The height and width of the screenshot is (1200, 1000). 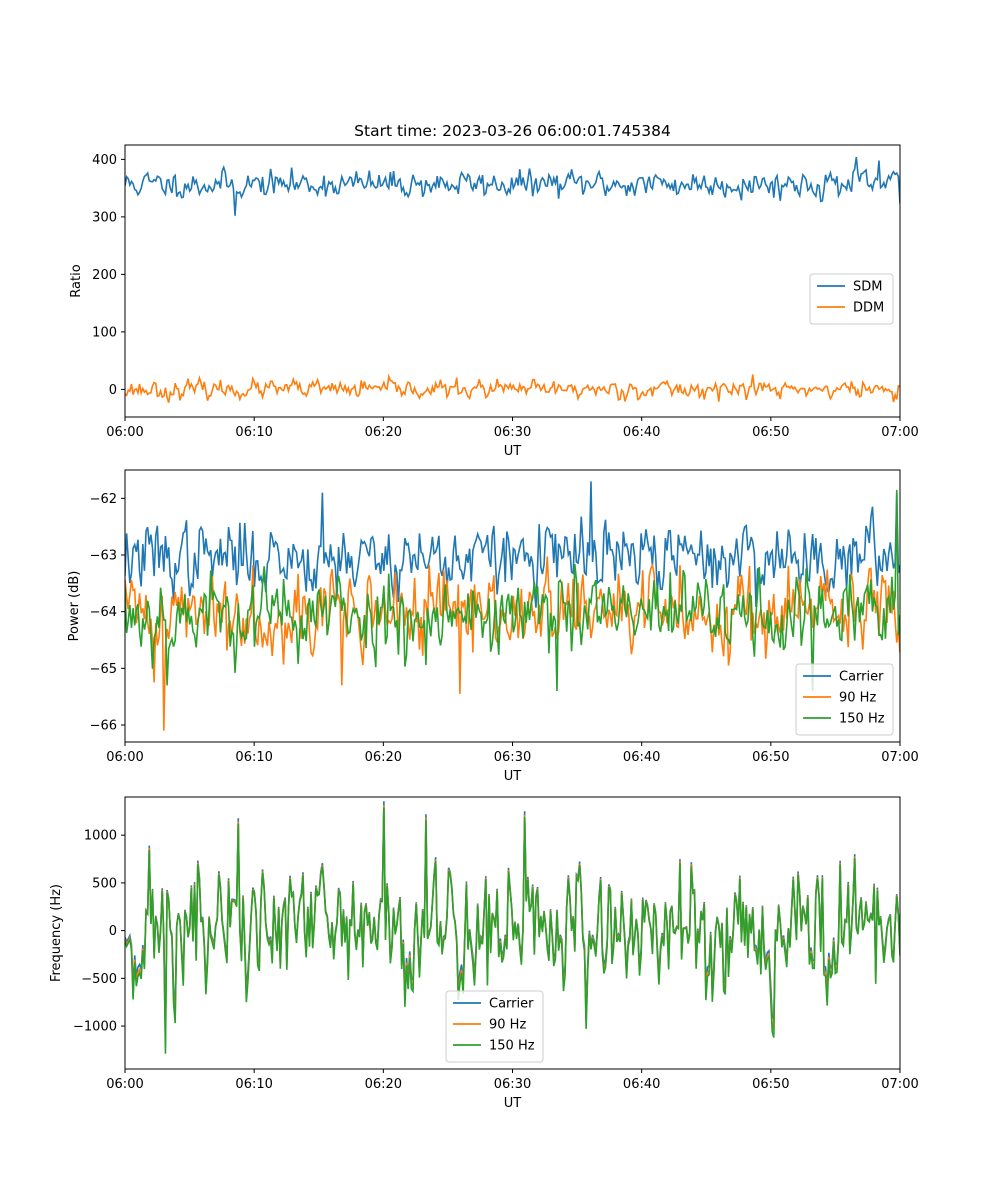 What do you see at coordinates (104, 332) in the screenshot?
I see `y-tick-label: 100` at bounding box center [104, 332].